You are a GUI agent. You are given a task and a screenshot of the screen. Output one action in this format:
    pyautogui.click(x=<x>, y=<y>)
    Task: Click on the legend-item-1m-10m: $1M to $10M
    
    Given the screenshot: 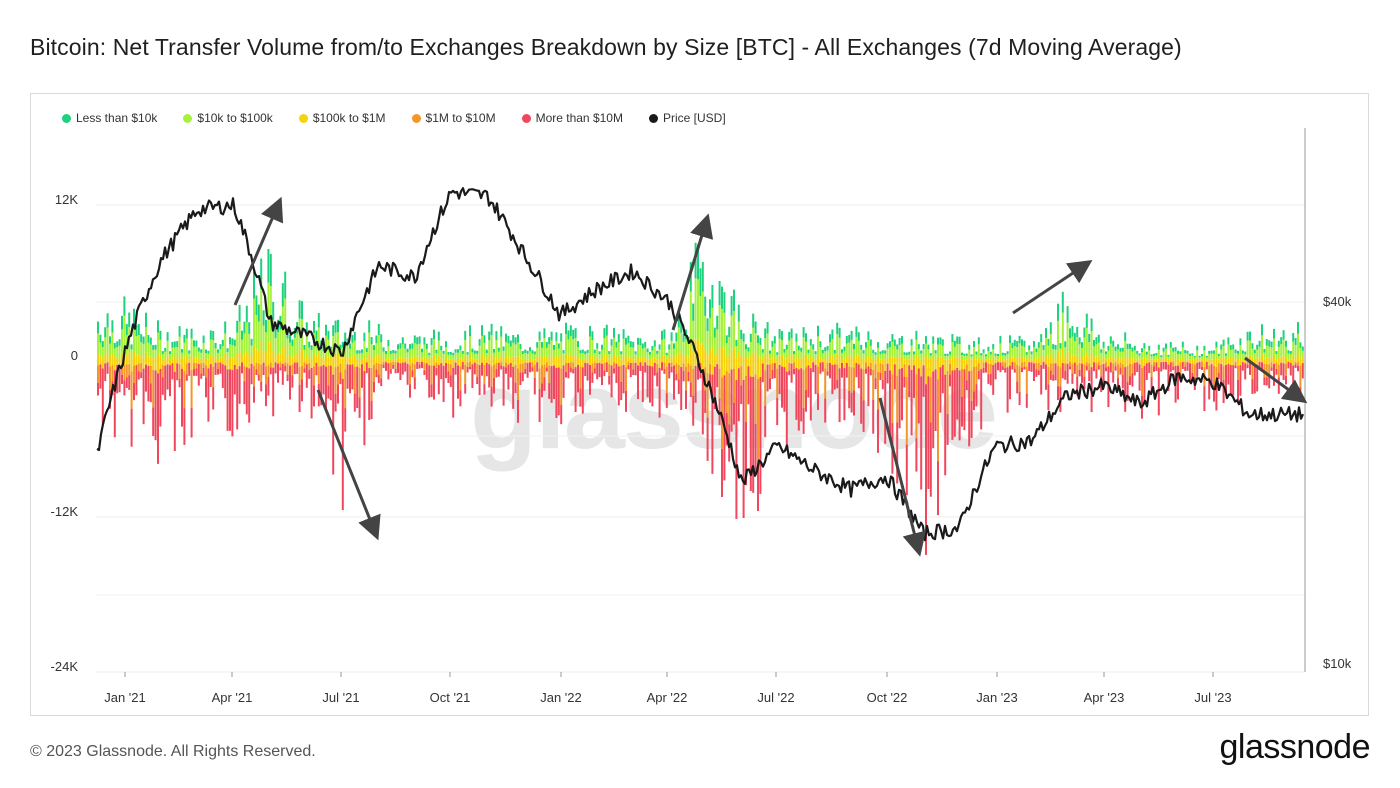 What is the action you would take?
    pyautogui.click(x=453, y=118)
    